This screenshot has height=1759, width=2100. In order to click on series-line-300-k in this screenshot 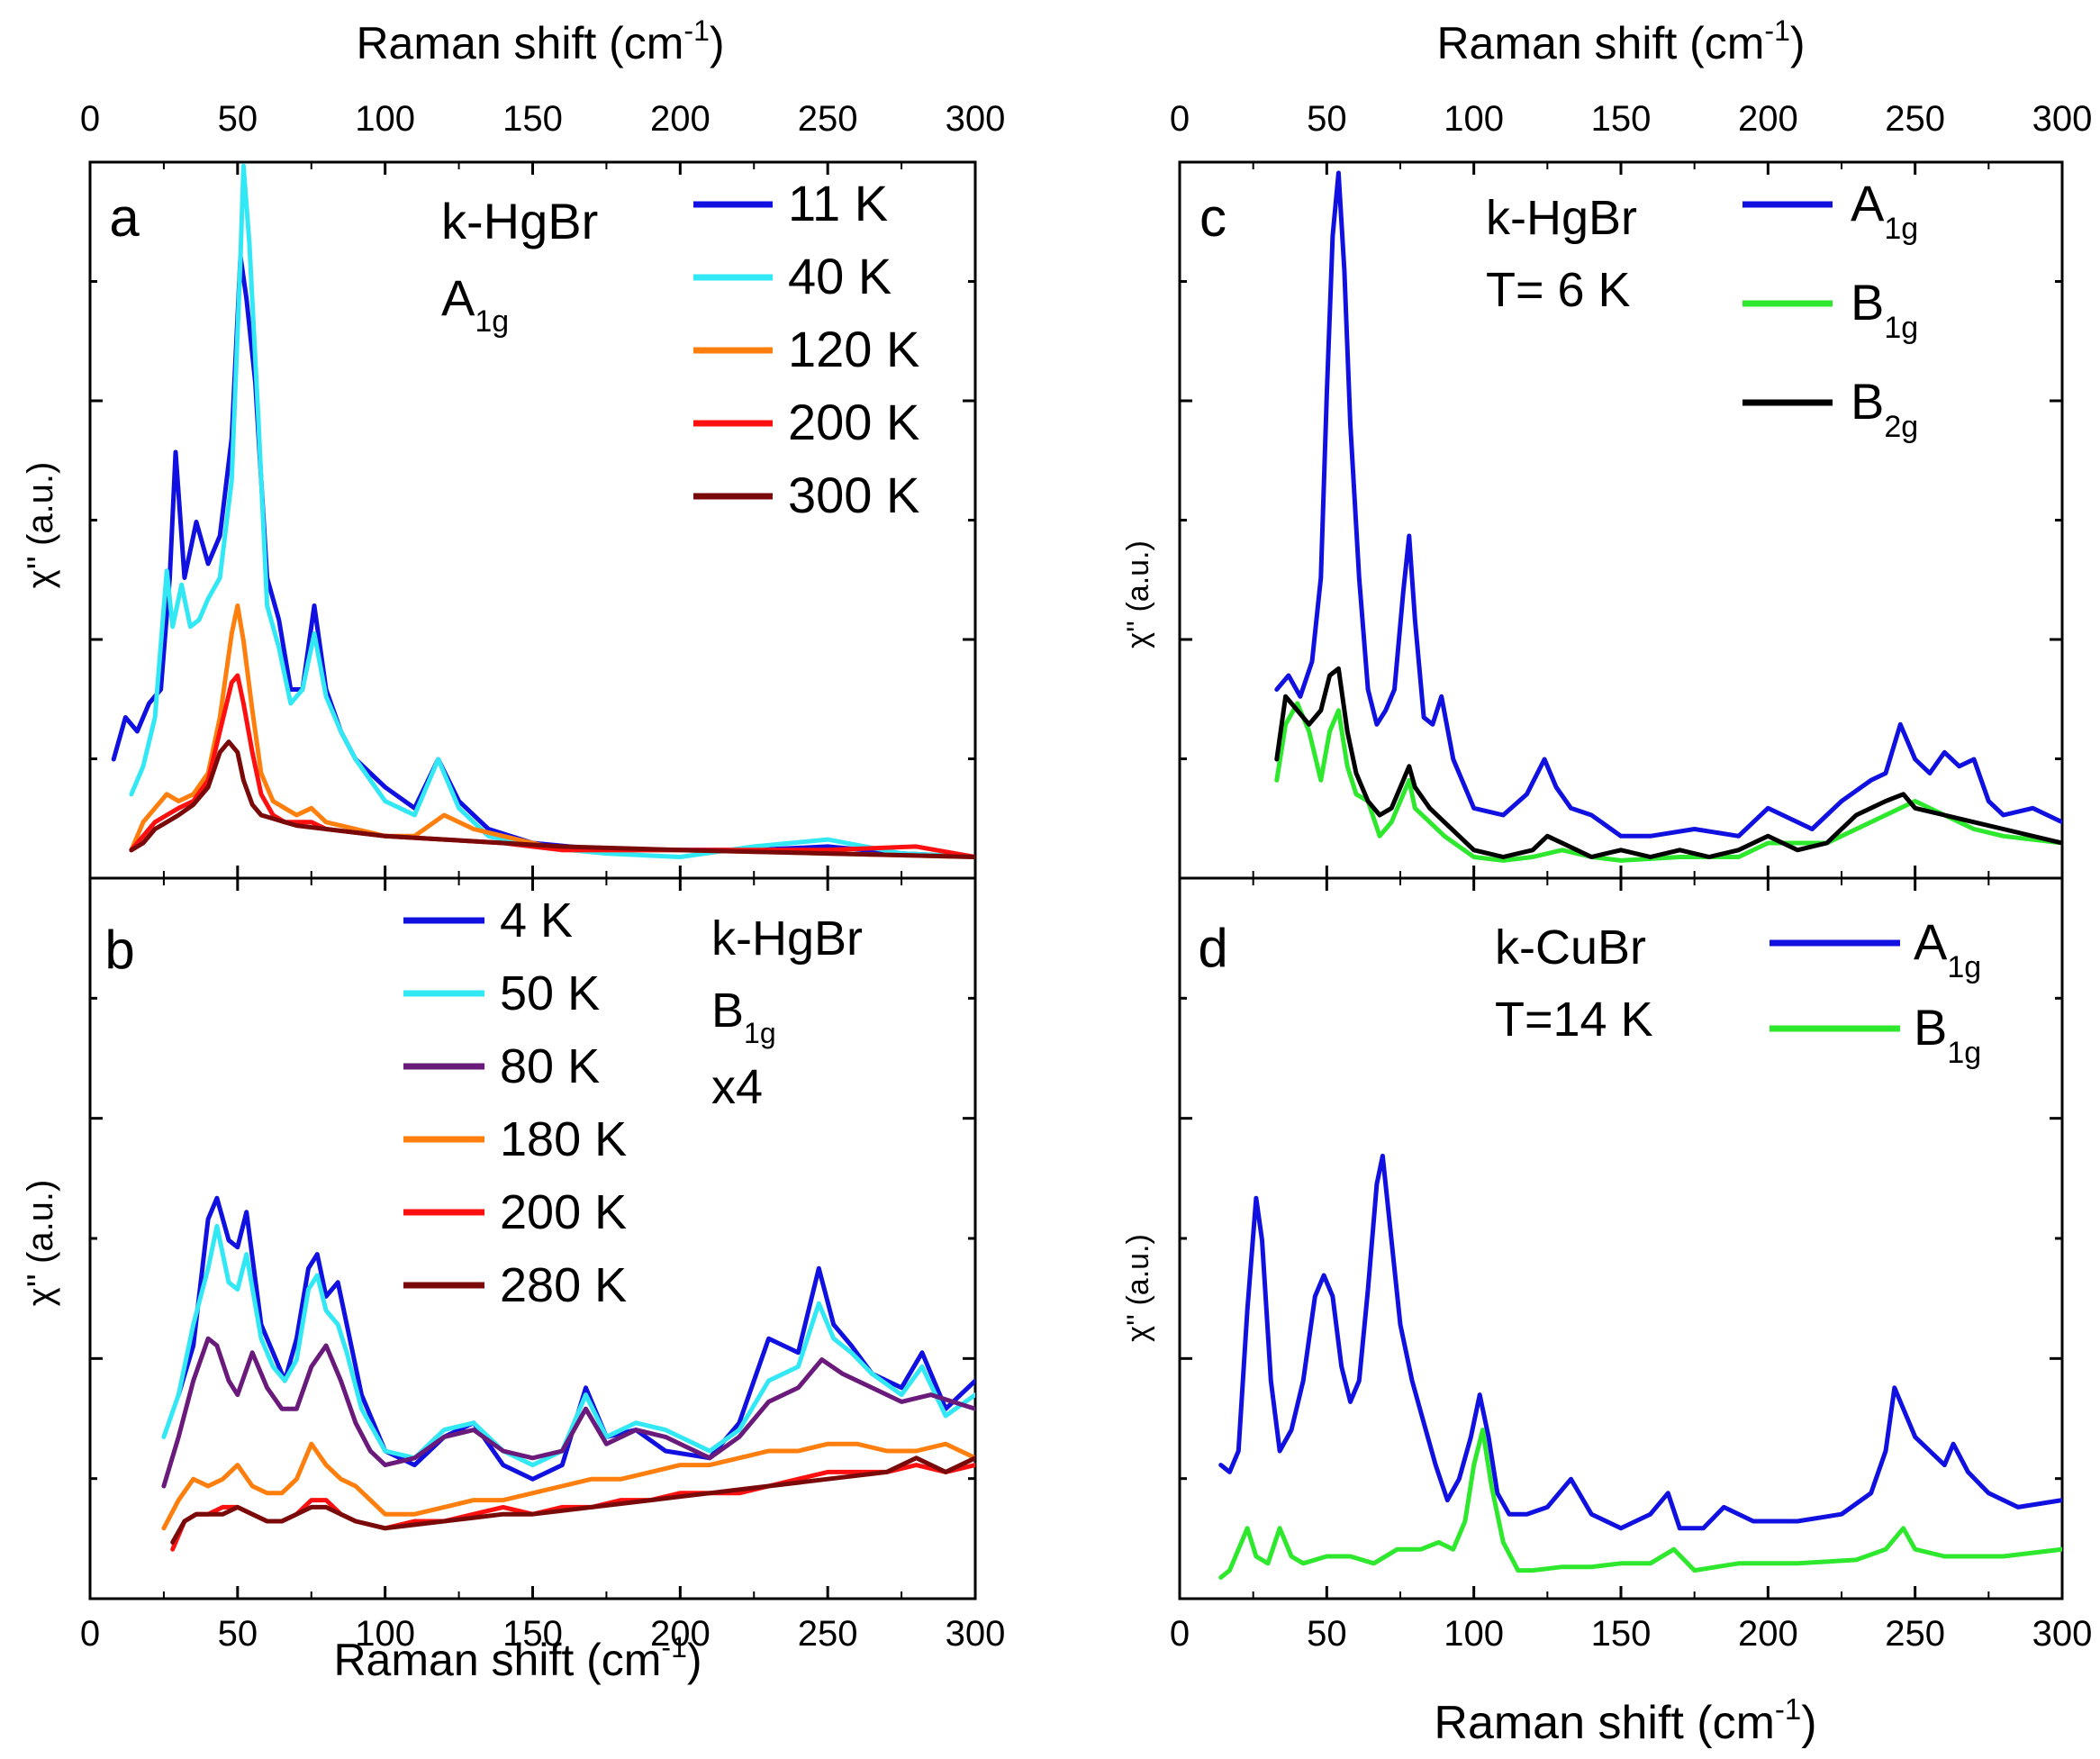, I will do `click(552, 799)`.